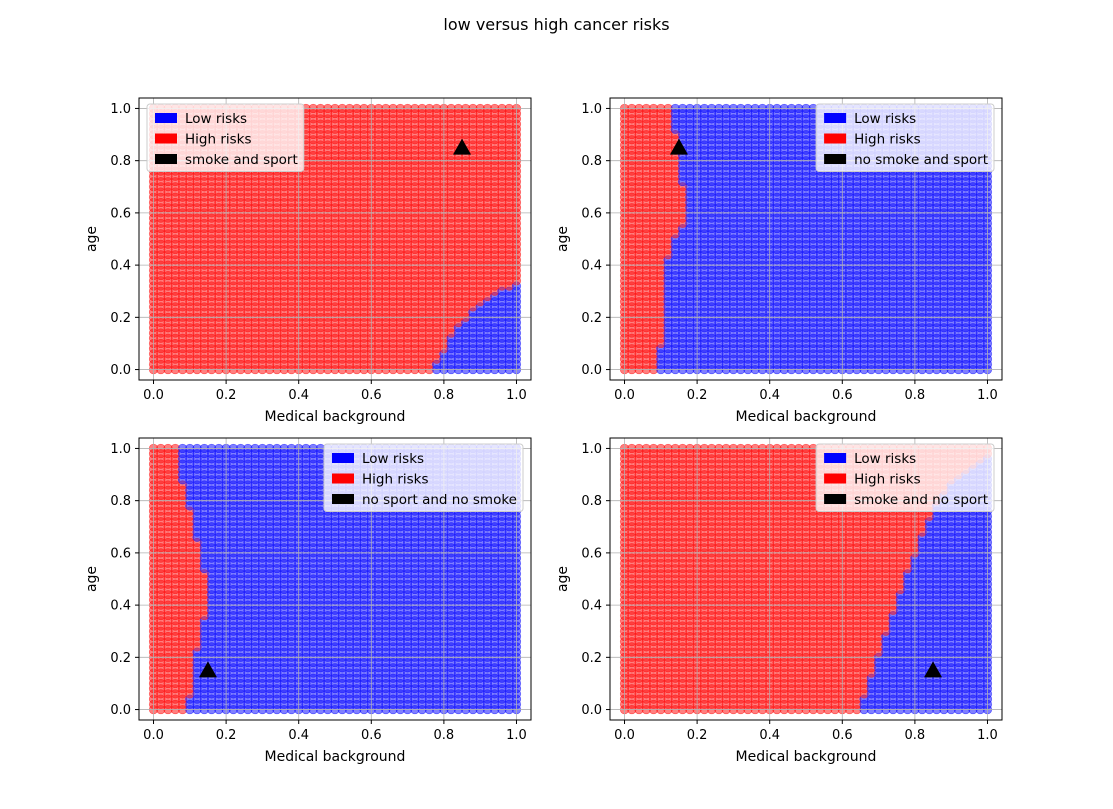 This screenshot has height=809, width=1113. What do you see at coordinates (120, 109) in the screenshot?
I see `y-tick-label: 1.0` at bounding box center [120, 109].